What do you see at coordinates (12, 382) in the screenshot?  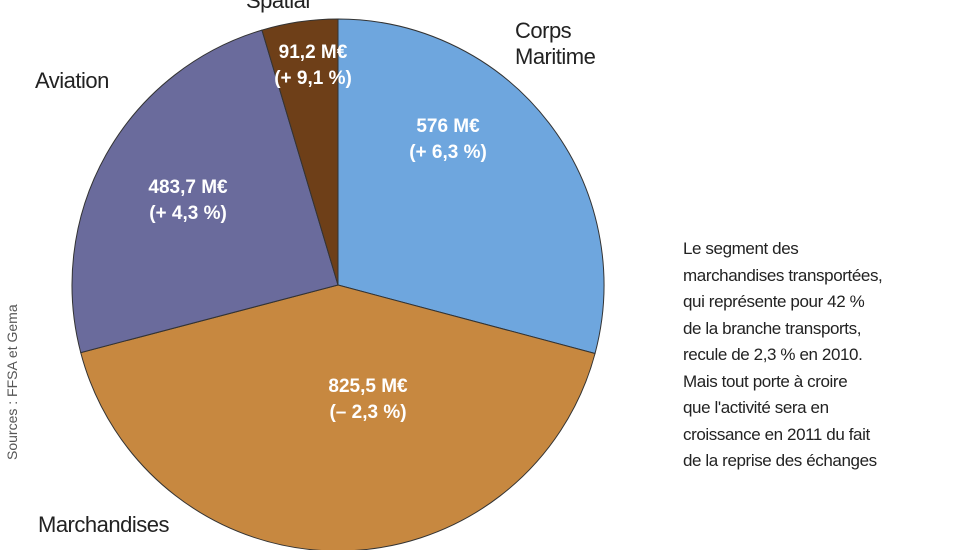 I see `source: Sources : FFSA et Gema` at bounding box center [12, 382].